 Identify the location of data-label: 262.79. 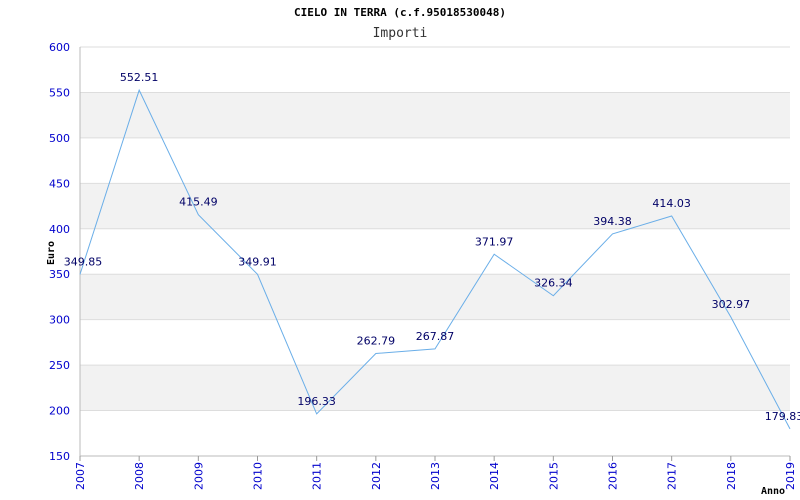
(376, 340).